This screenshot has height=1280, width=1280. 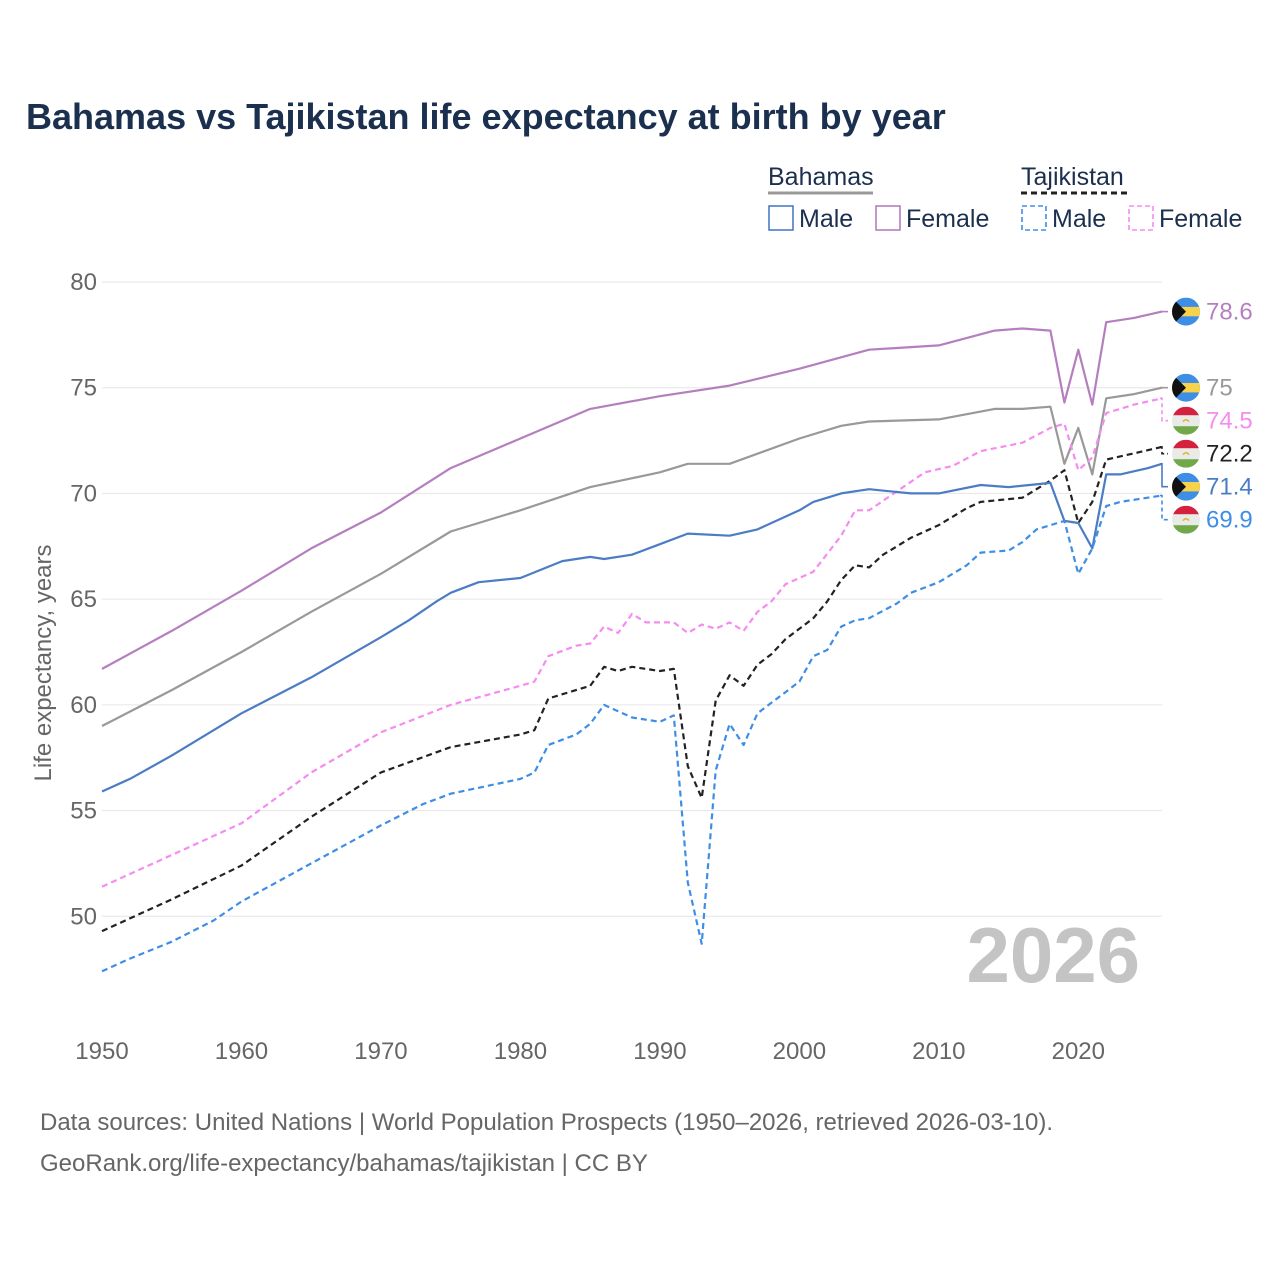 What do you see at coordinates (1229, 421) in the screenshot?
I see `end-label-tajikistan_female: 74.5` at bounding box center [1229, 421].